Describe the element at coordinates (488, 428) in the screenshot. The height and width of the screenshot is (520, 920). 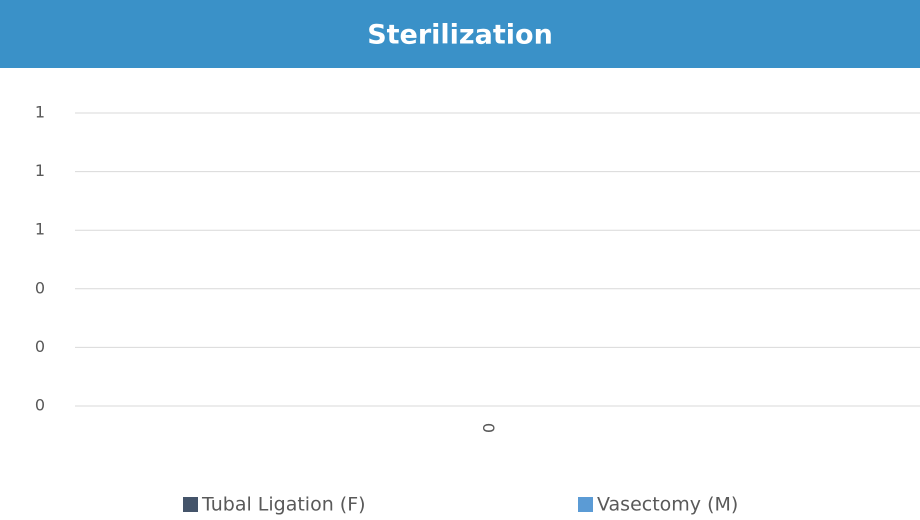
I see `x-tick-label: 0` at that location.